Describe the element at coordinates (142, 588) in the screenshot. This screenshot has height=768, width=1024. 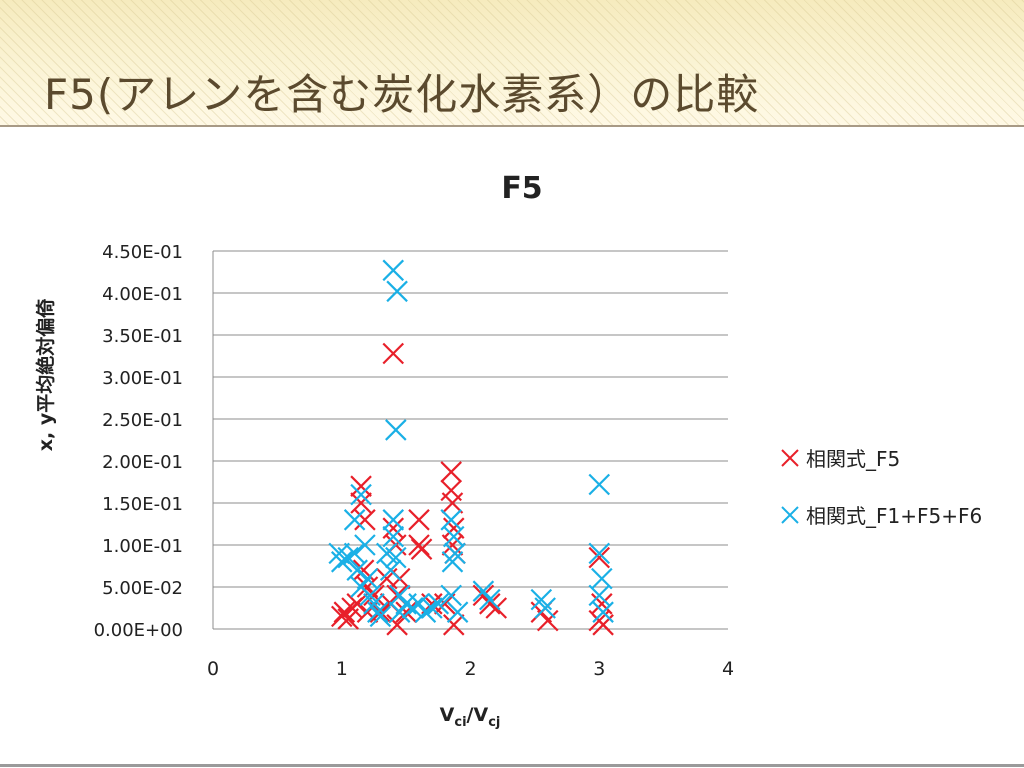
I see `y-tick-label: 5.00E-02` at that location.